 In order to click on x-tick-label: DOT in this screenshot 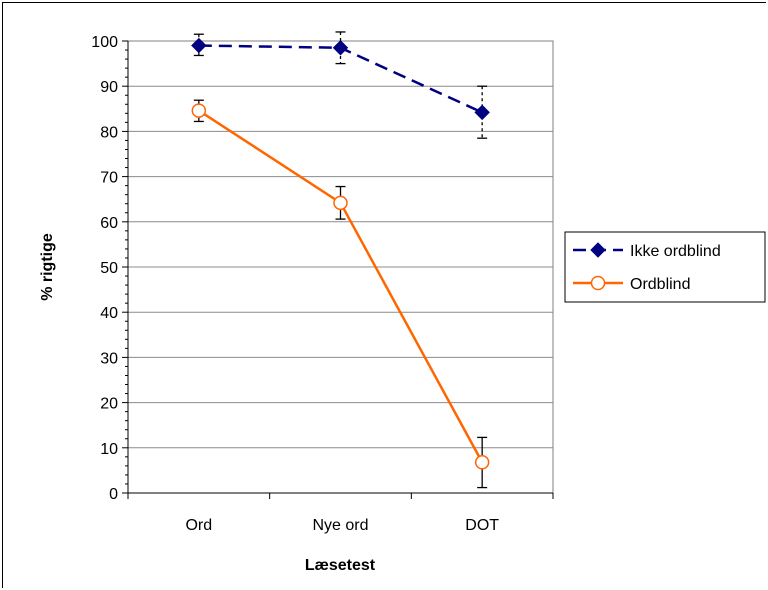, I will do `click(482, 525)`.